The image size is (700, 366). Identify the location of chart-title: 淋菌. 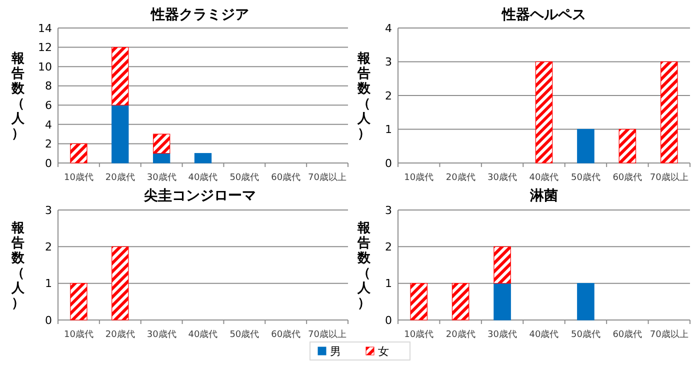
(543, 196).